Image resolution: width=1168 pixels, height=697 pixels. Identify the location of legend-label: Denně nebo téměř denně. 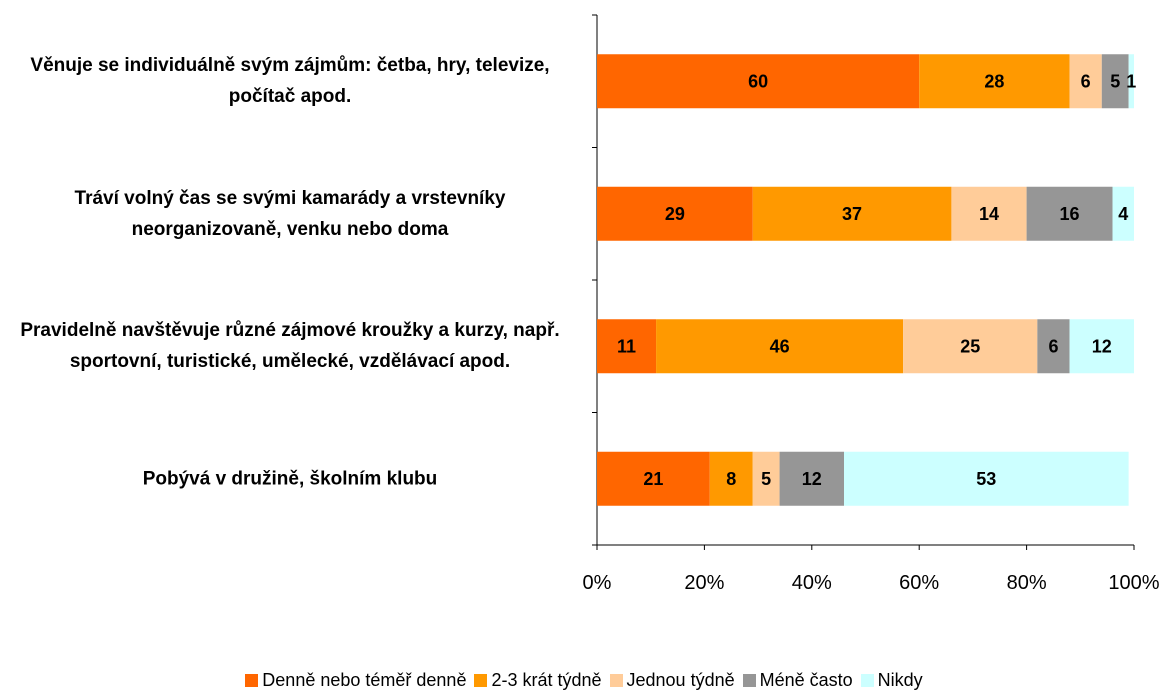
(364, 680).